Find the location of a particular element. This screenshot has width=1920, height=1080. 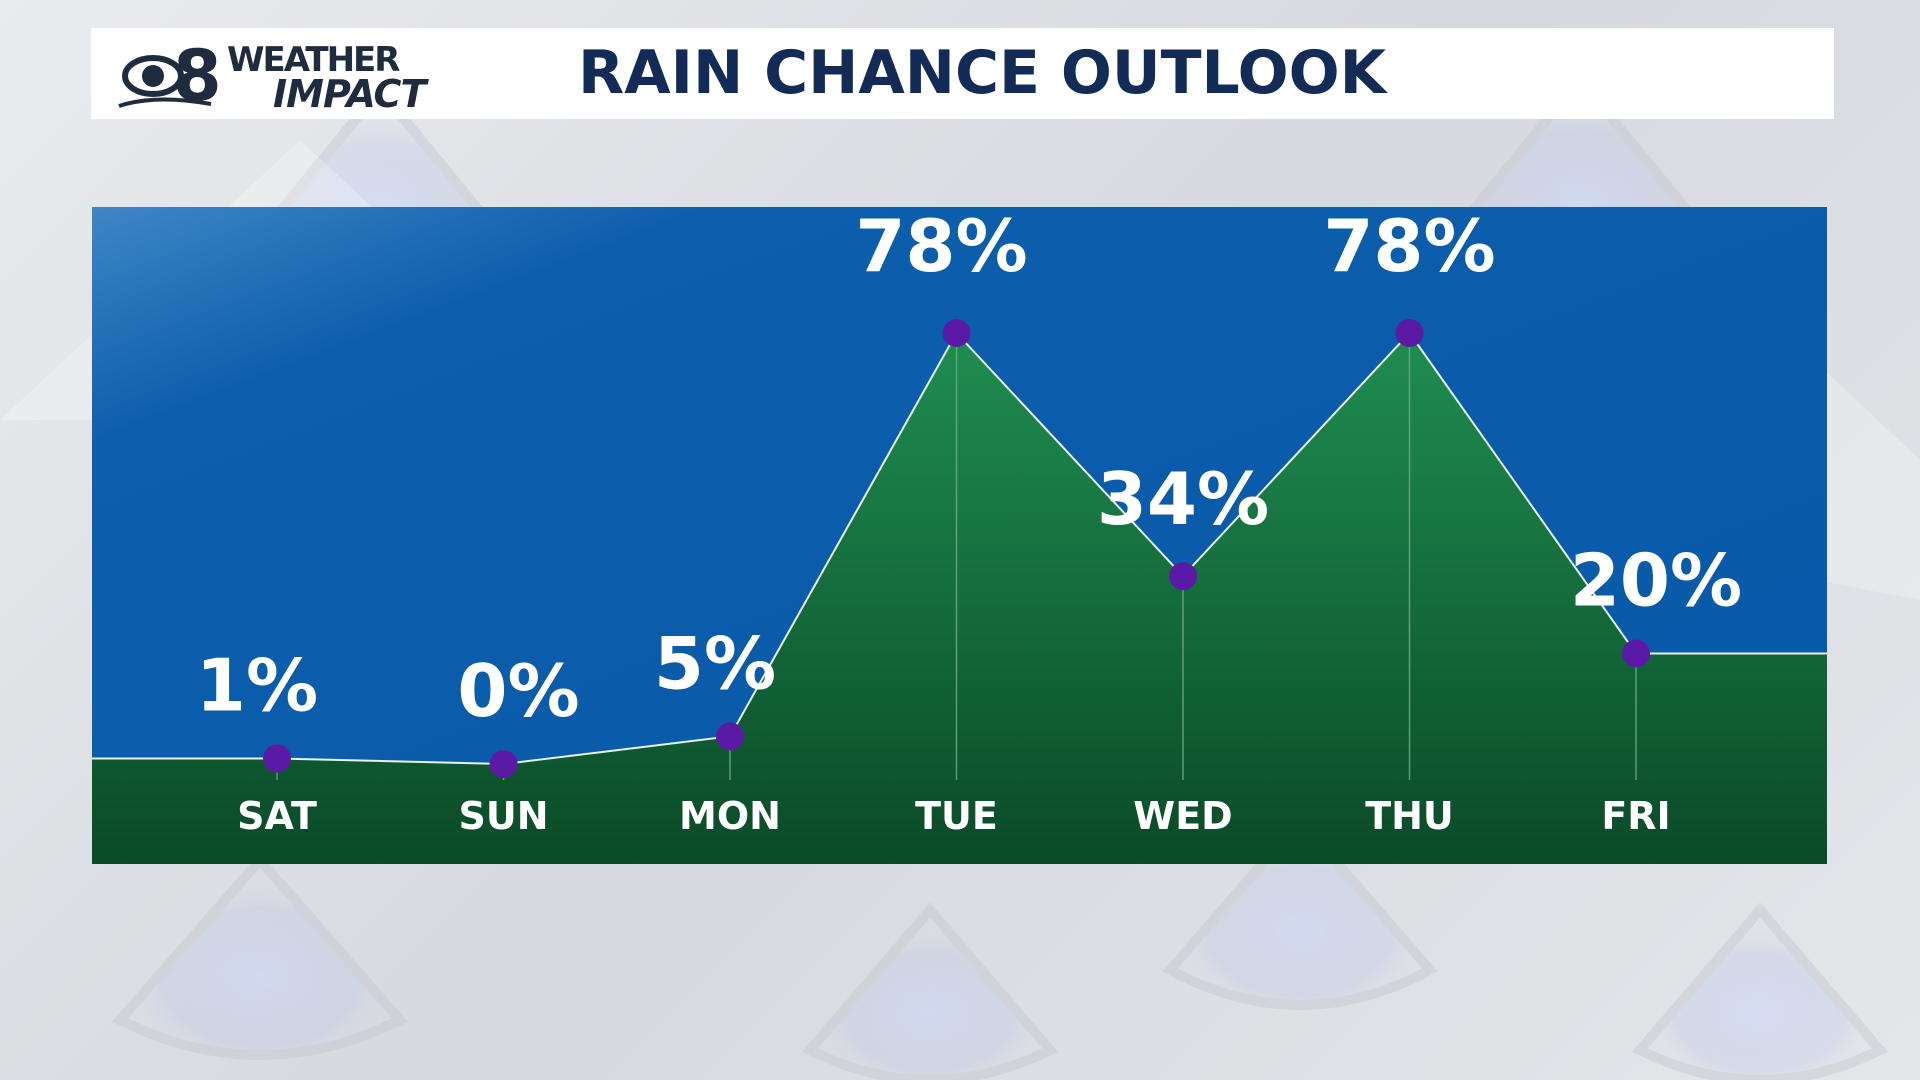

value-label-sat: 1% is located at coordinates (257, 685).